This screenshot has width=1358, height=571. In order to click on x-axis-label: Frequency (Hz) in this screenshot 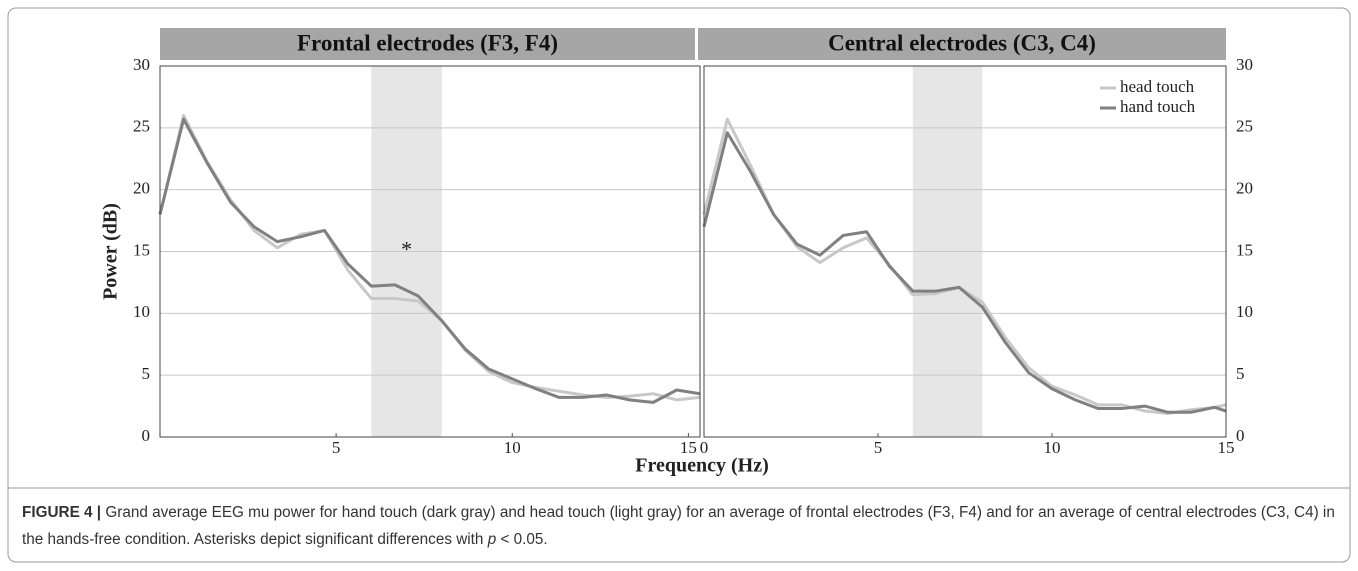, I will do `click(702, 466)`.